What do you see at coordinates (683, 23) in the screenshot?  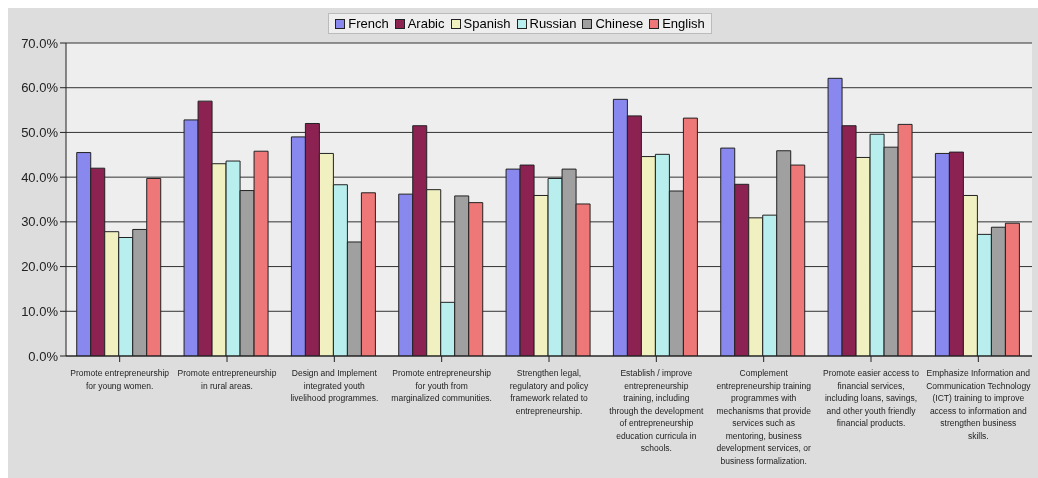 I see `legend-label: English` at bounding box center [683, 23].